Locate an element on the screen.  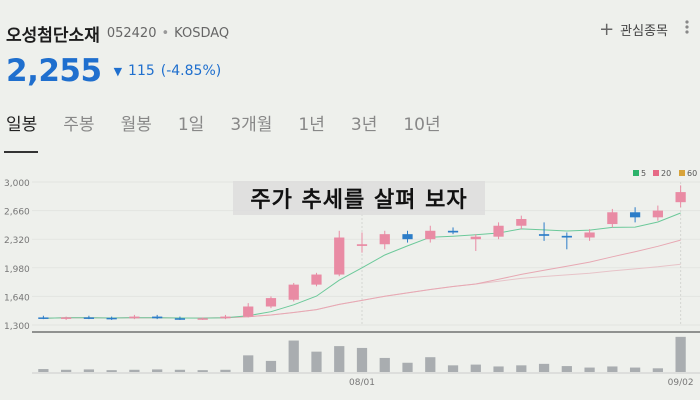
tab-3month: 3개월 is located at coordinates (251, 125).